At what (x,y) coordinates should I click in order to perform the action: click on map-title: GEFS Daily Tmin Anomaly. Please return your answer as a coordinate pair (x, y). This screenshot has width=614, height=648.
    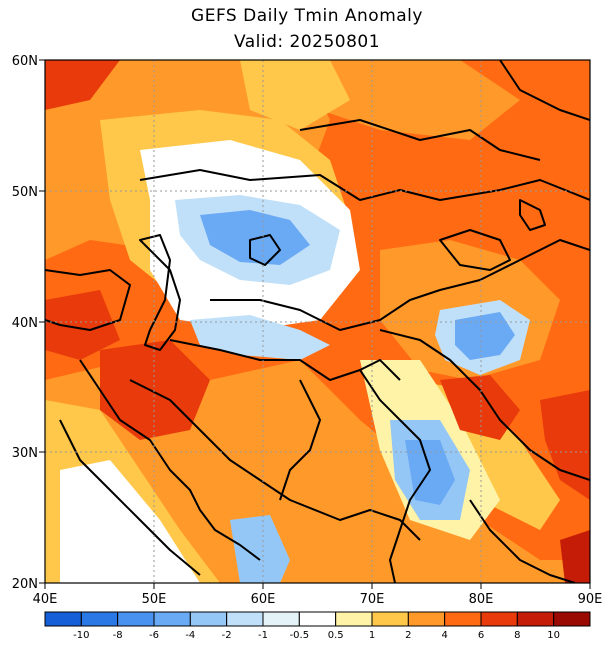
    Looking at the image, I should click on (307, 16).